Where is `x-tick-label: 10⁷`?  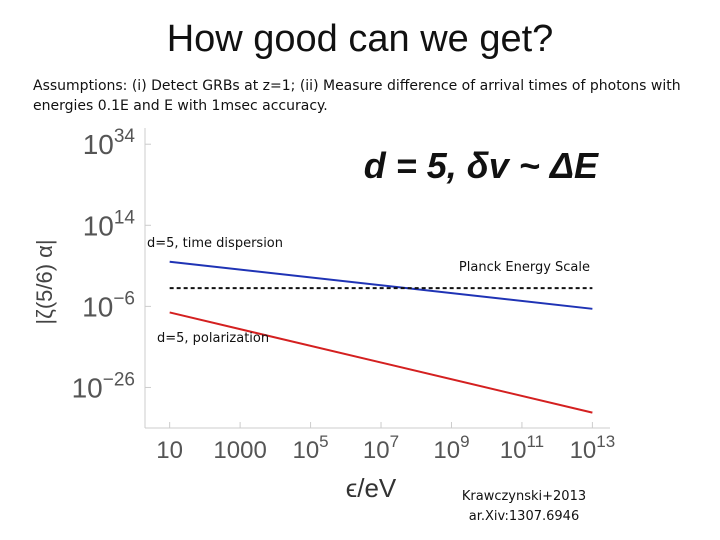
x-tick-label: 10⁷ is located at coordinates (381, 448).